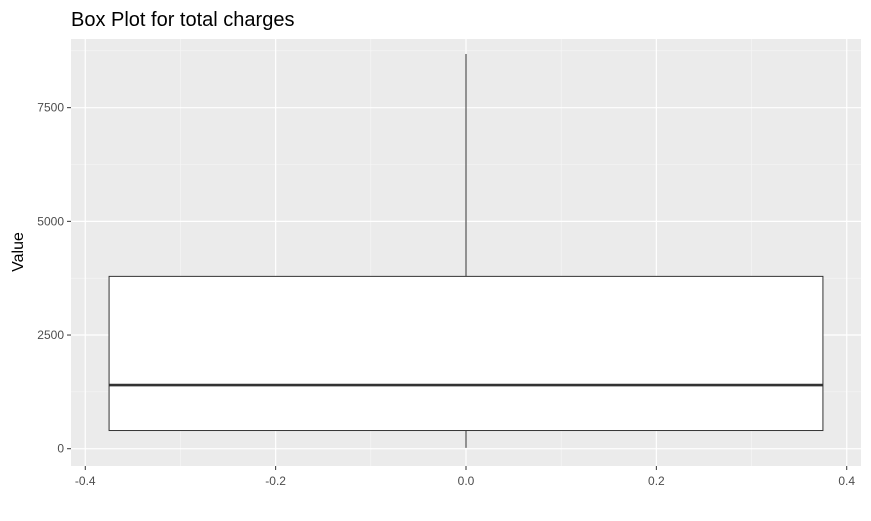 The height and width of the screenshot is (521, 871). What do you see at coordinates (60, 449) in the screenshot?
I see `y-tick-label: 0` at bounding box center [60, 449].